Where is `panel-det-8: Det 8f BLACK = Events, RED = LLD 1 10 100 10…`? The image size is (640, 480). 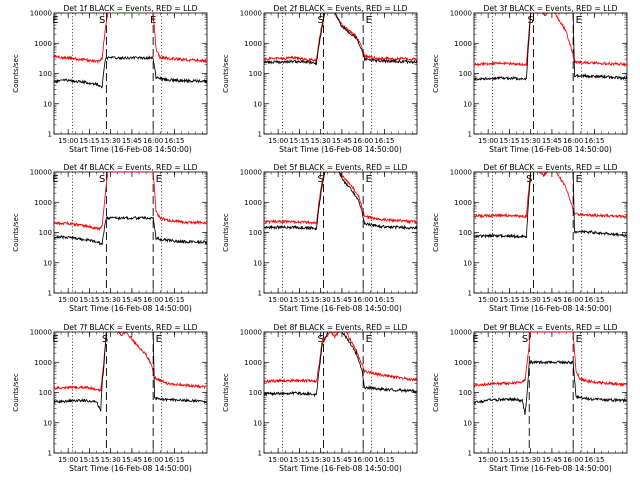
panel-det-8: Det 8f BLACK = Events, RED = LLD 1 10 100 10… is located at coordinates (320, 398).